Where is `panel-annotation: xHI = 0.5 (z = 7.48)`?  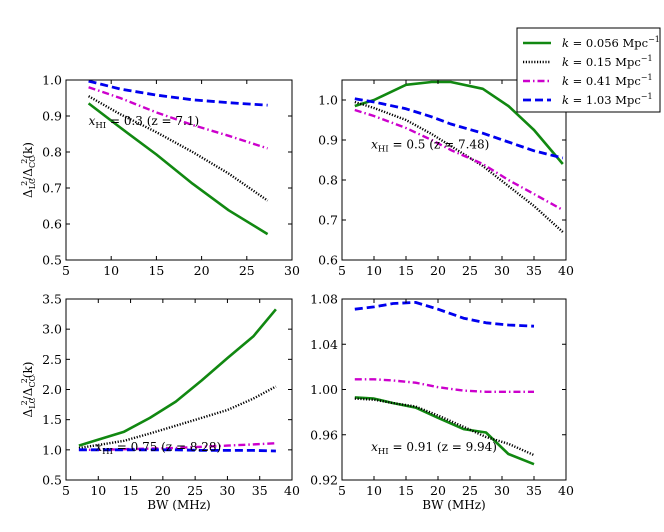
panel-annotation: xHI = 0.5 (z = 7.48) is located at coordinates (430, 145).